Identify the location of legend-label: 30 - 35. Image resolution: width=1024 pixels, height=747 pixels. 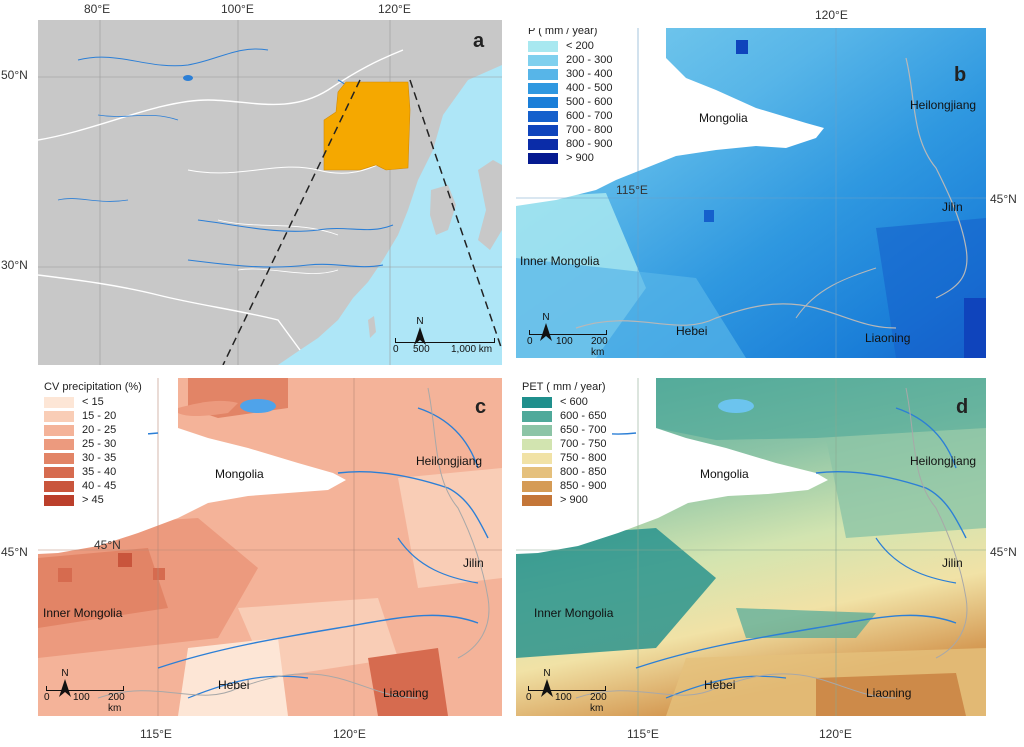
(99, 458).